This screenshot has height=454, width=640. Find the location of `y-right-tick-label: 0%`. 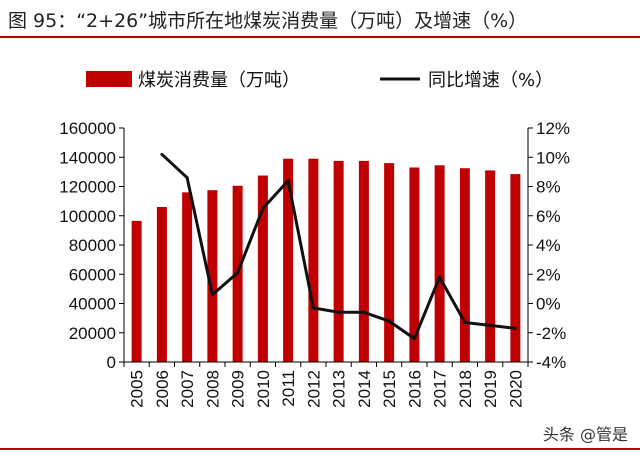

y-right-tick-label: 0% is located at coordinates (548, 304).